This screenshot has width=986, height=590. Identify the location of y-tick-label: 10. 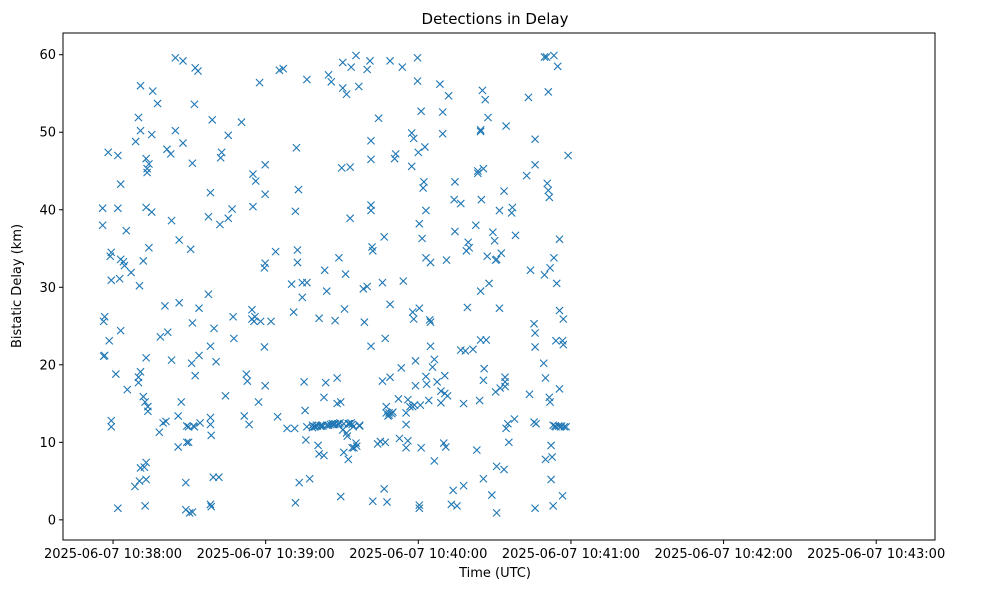
(47, 443).